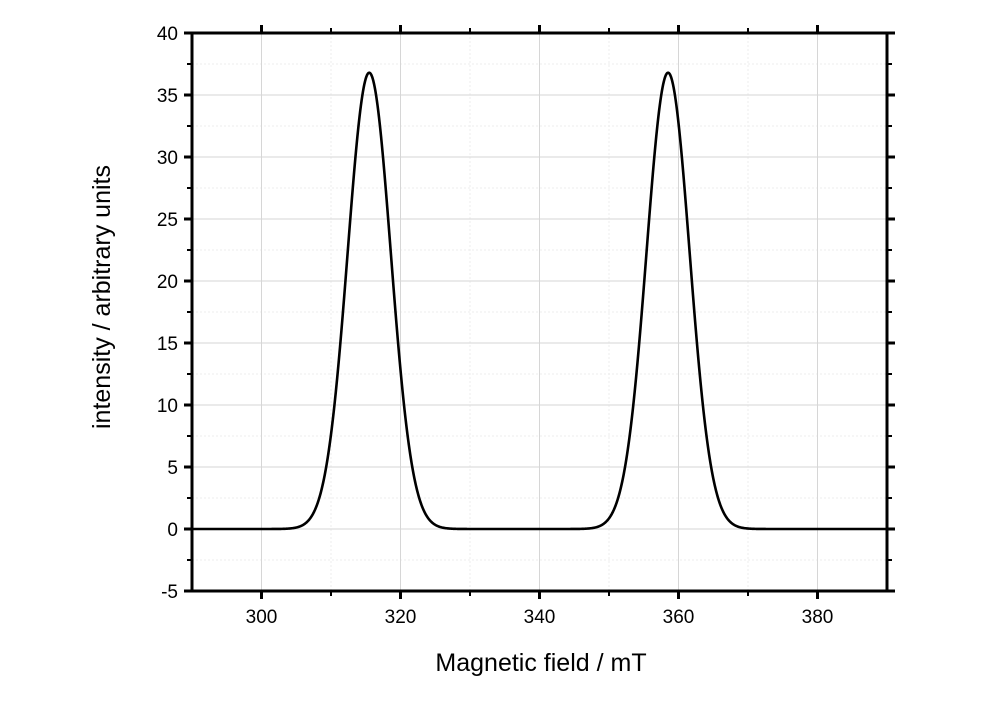 This screenshot has width=1004, height=726. Describe the element at coordinates (167, 406) in the screenshot. I see `y-tick-label: 10` at that location.